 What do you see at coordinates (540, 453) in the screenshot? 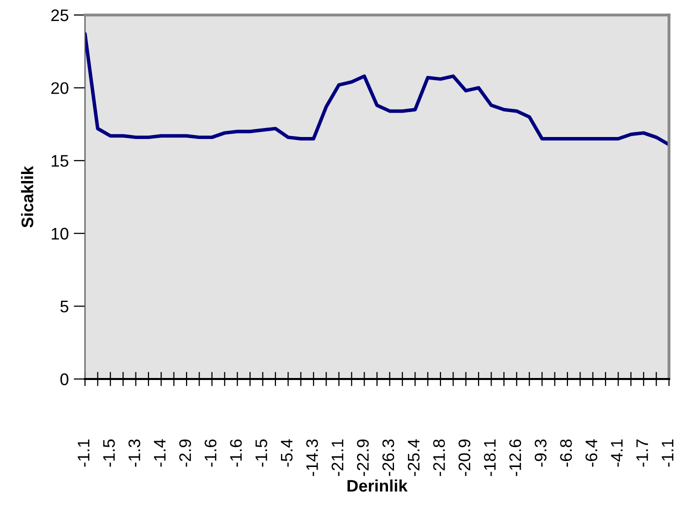
I see `x-tick-label: -9.3` at bounding box center [540, 453].